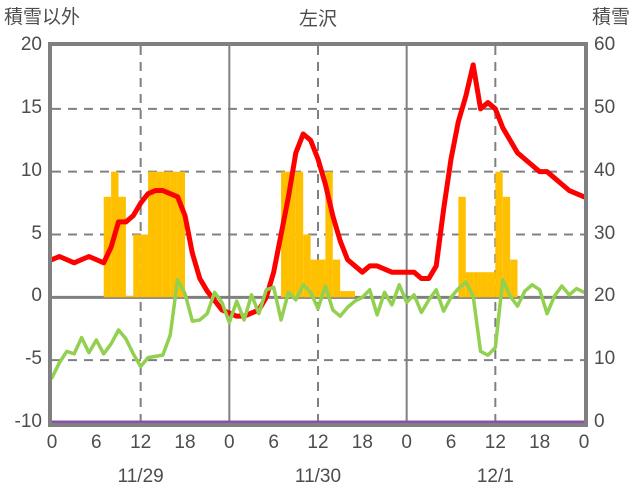 The width and height of the screenshot is (636, 501). Describe the element at coordinates (31, 44) in the screenshot. I see `y-tick-left-0: 20` at that location.